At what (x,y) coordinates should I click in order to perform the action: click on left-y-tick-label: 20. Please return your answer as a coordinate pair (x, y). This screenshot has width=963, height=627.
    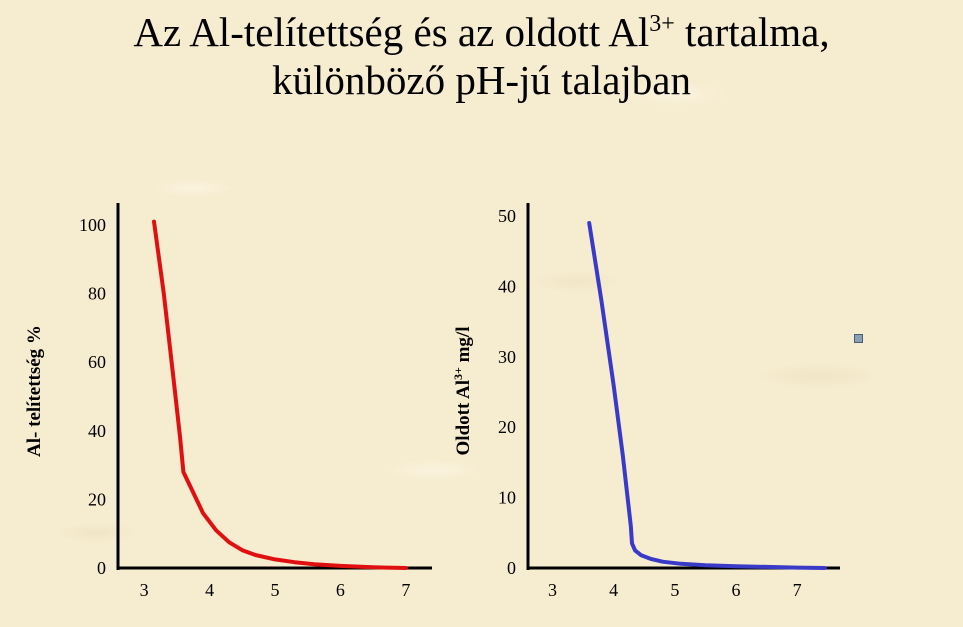
    Looking at the image, I should click on (97, 499).